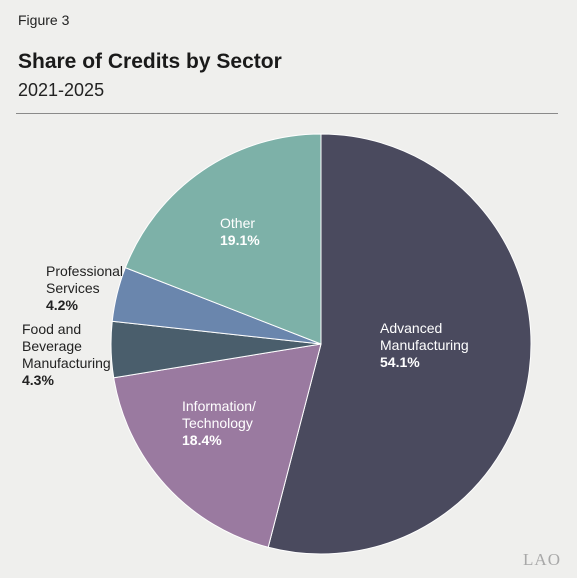 The height and width of the screenshot is (578, 577). Describe the element at coordinates (219, 406) in the screenshot. I see `slice-category: Information/` at that location.